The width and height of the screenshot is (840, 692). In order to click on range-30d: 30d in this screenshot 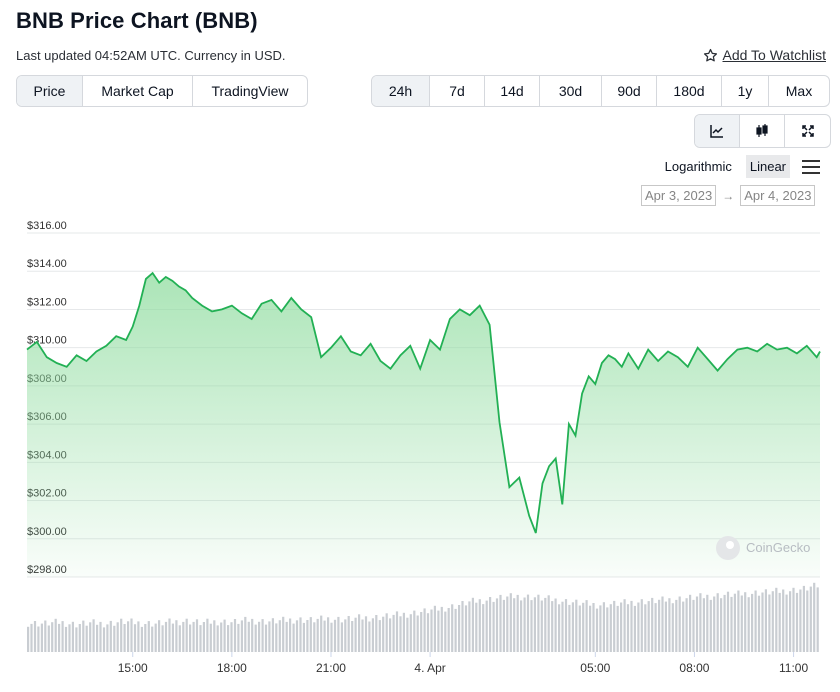, I will do `click(571, 91)`.